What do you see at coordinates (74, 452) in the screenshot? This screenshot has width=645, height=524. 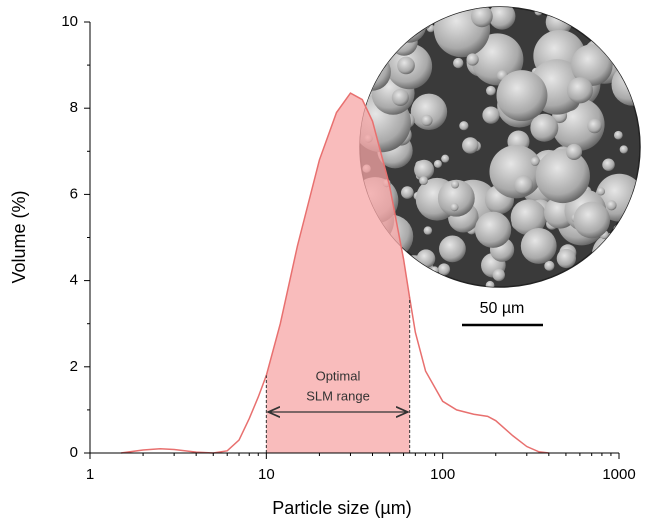 I see `y-tick-label: 0` at bounding box center [74, 452].